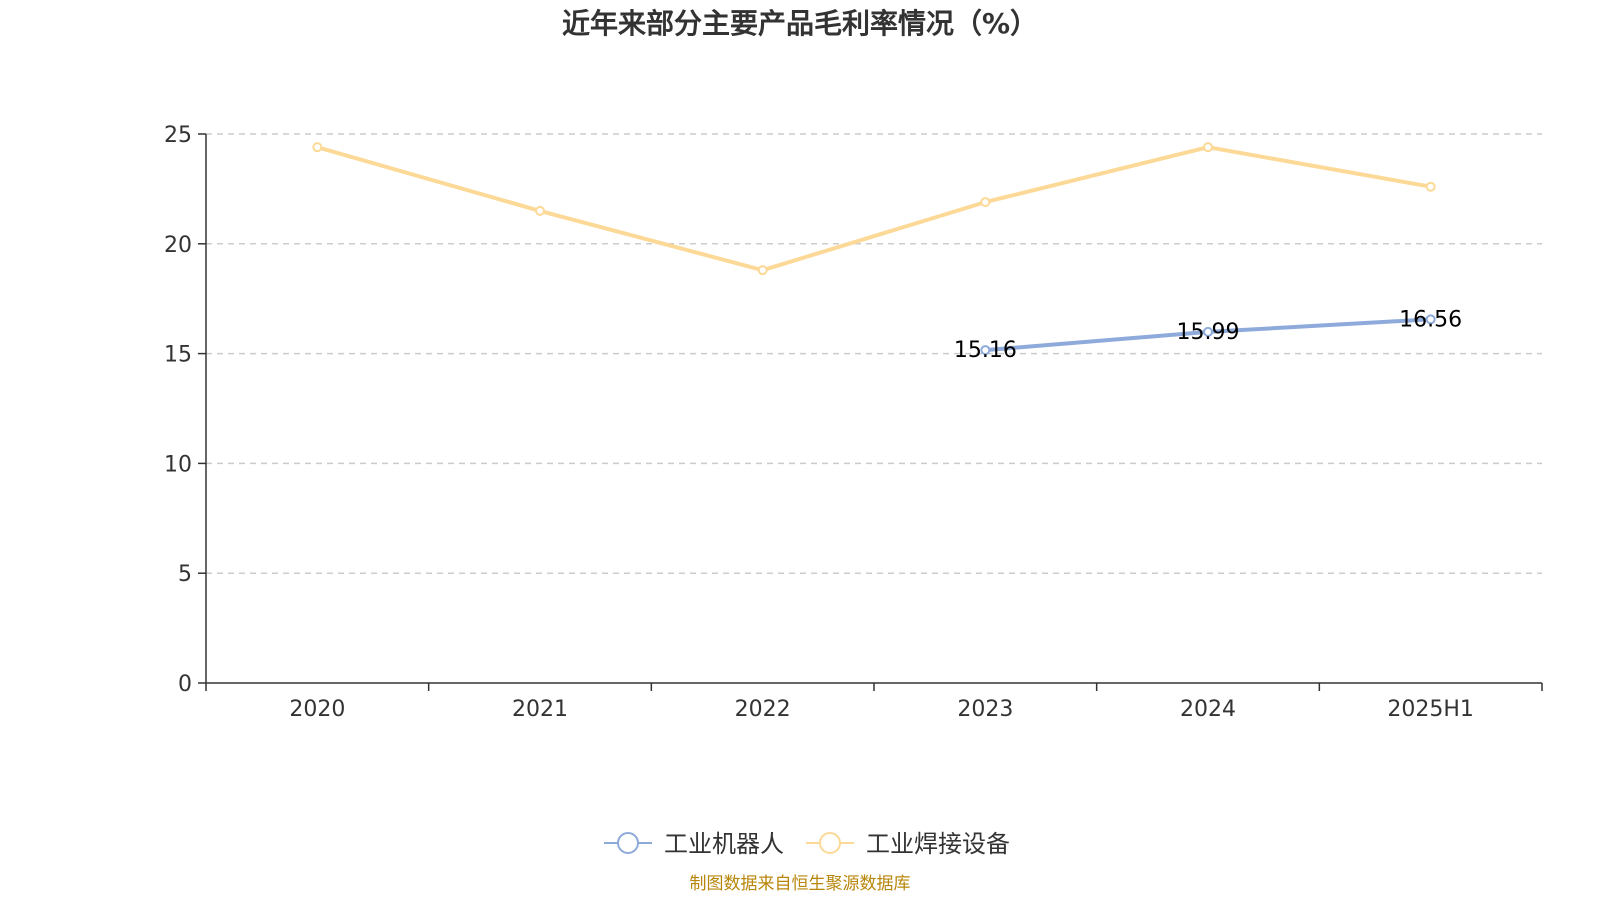  What do you see at coordinates (178, 245) in the screenshot?
I see `y-tick-label: 20` at bounding box center [178, 245].